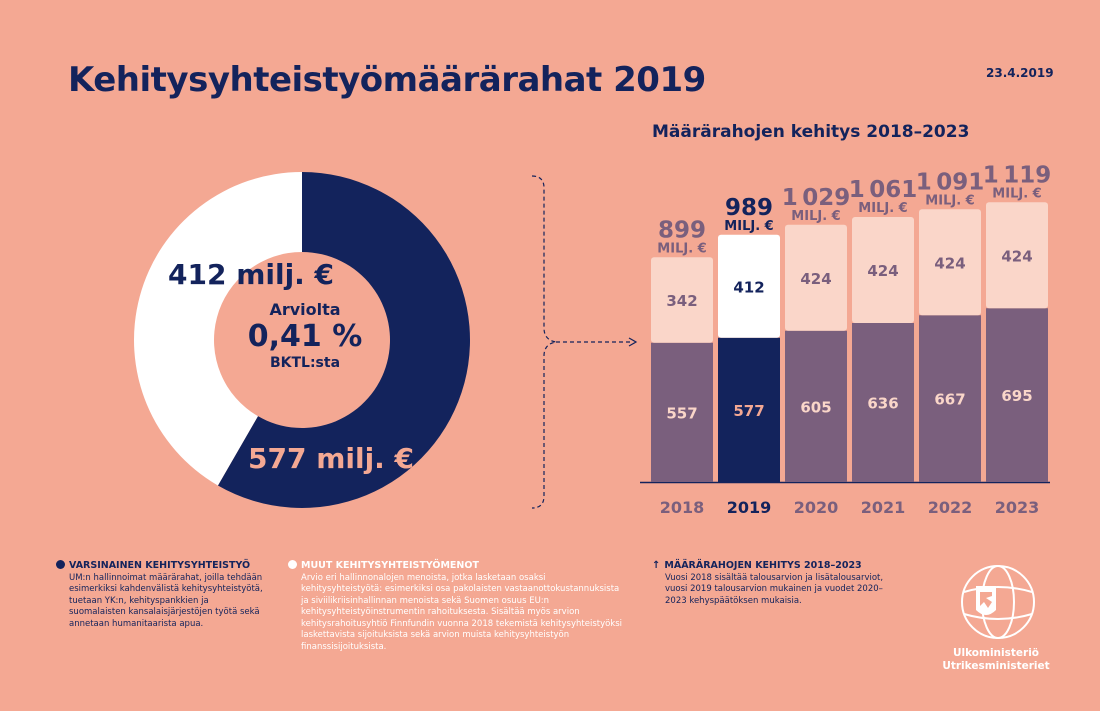  Describe the element at coordinates (748, 226) in the screenshot. I see `total-unit-2019: MILJ. €` at that location.